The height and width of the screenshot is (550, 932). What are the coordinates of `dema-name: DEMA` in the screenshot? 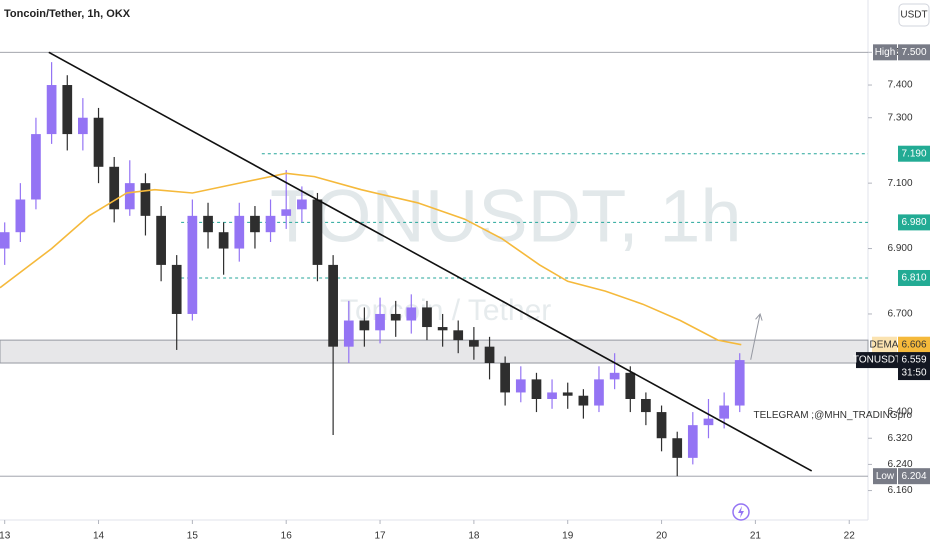 It's located at (884, 344).